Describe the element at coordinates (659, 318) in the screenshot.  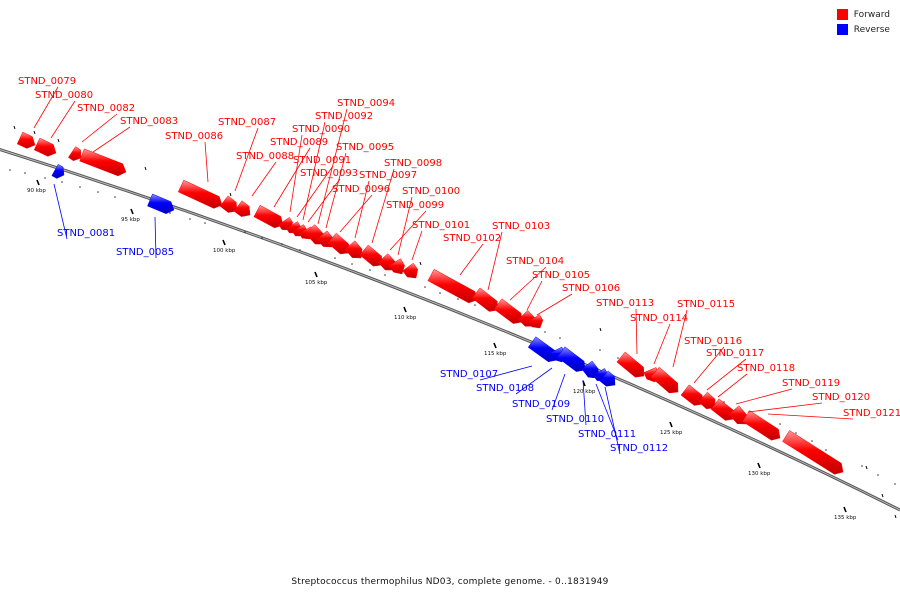
I see `gene-label-stnd-0114: STND_0114` at that location.